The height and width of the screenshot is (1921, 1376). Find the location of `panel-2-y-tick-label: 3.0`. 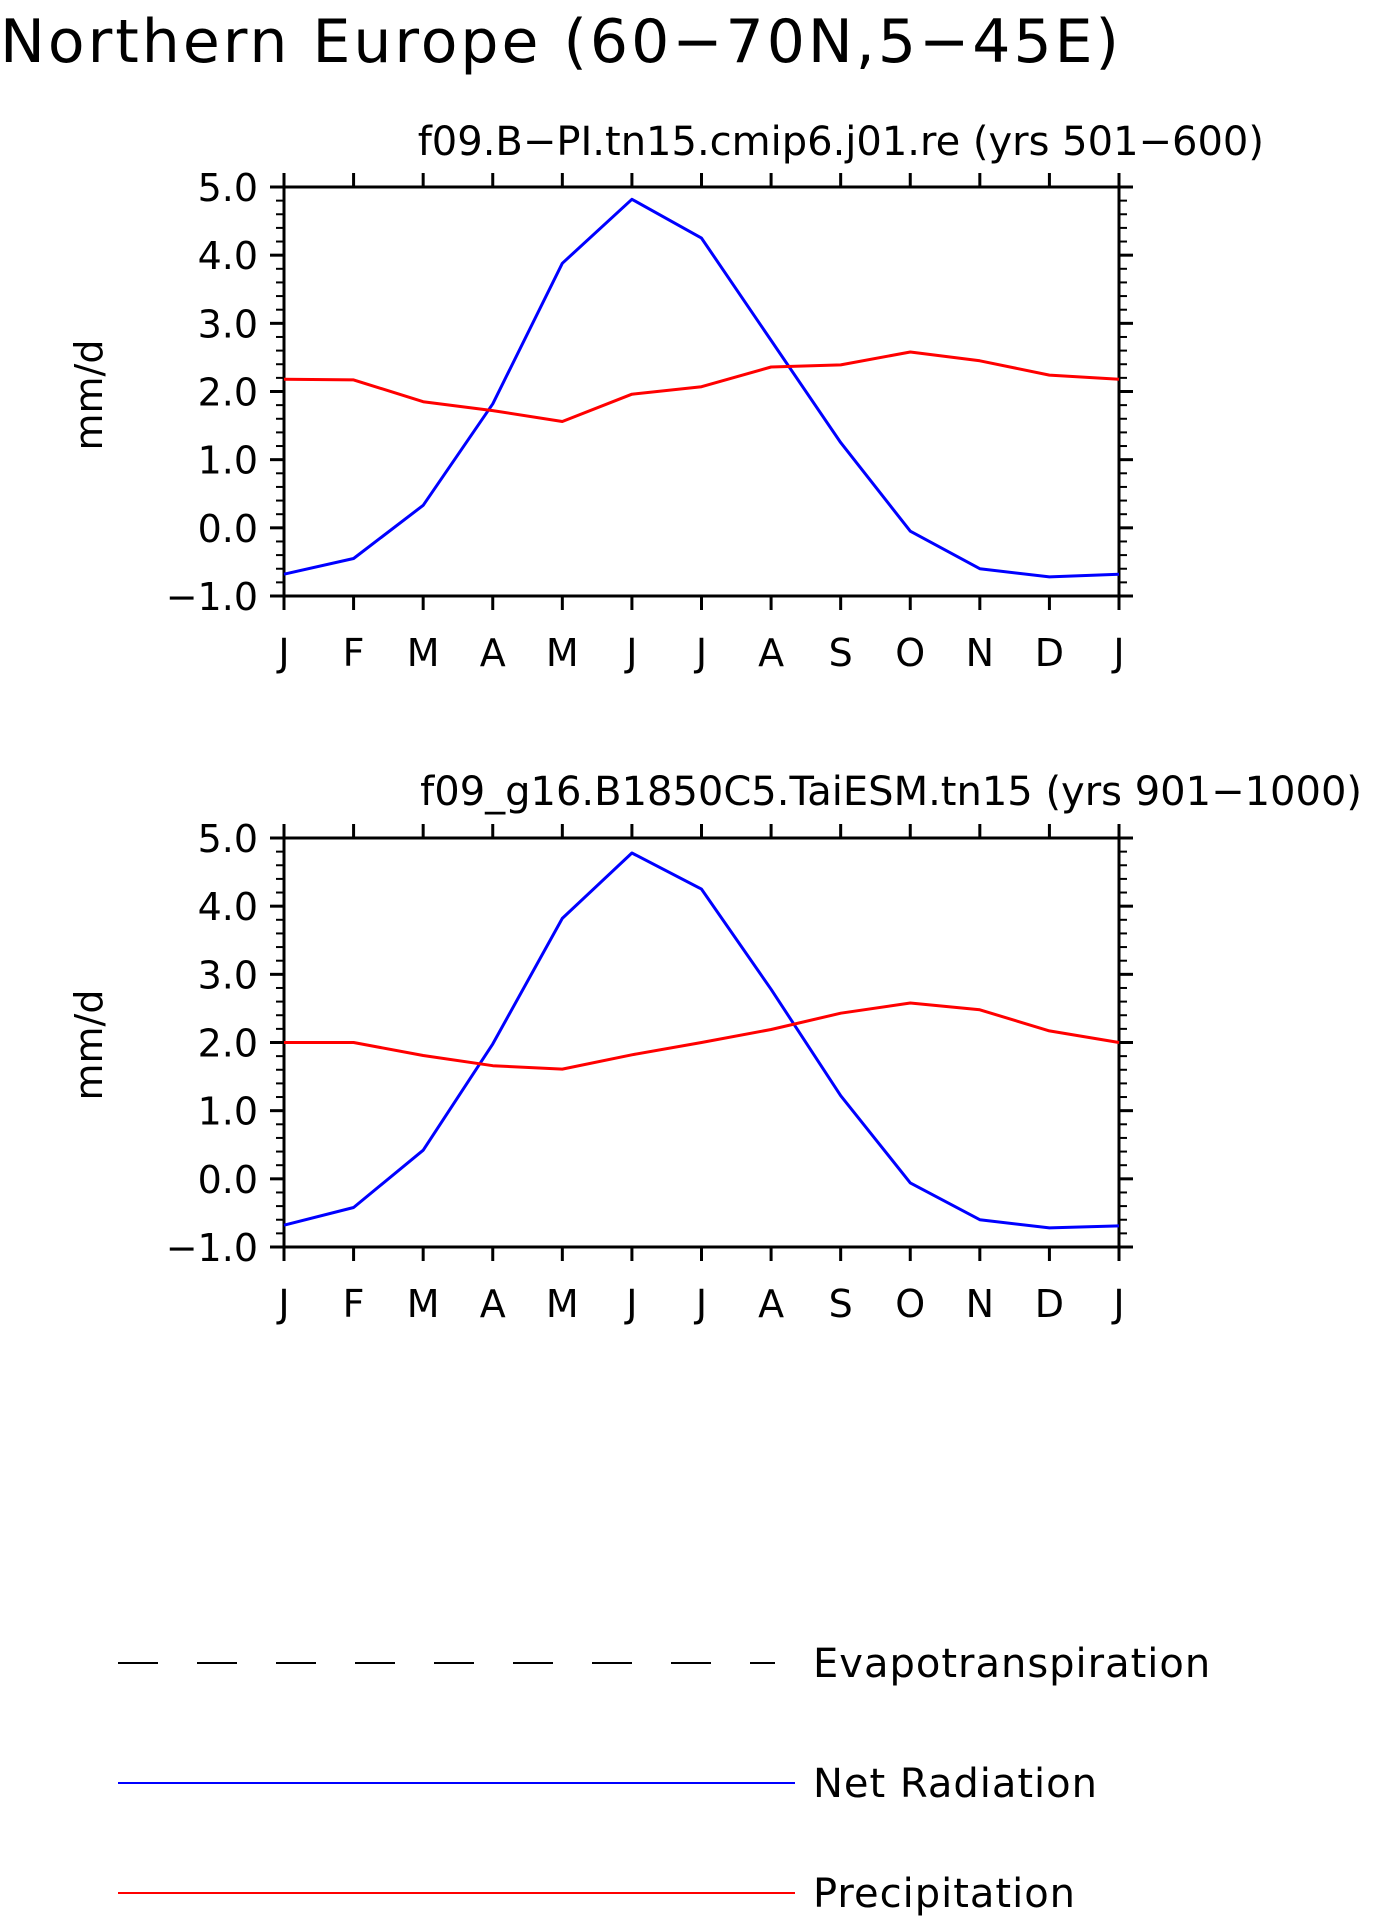

panel-2-y-tick-label: 3.0 is located at coordinates (228, 975).